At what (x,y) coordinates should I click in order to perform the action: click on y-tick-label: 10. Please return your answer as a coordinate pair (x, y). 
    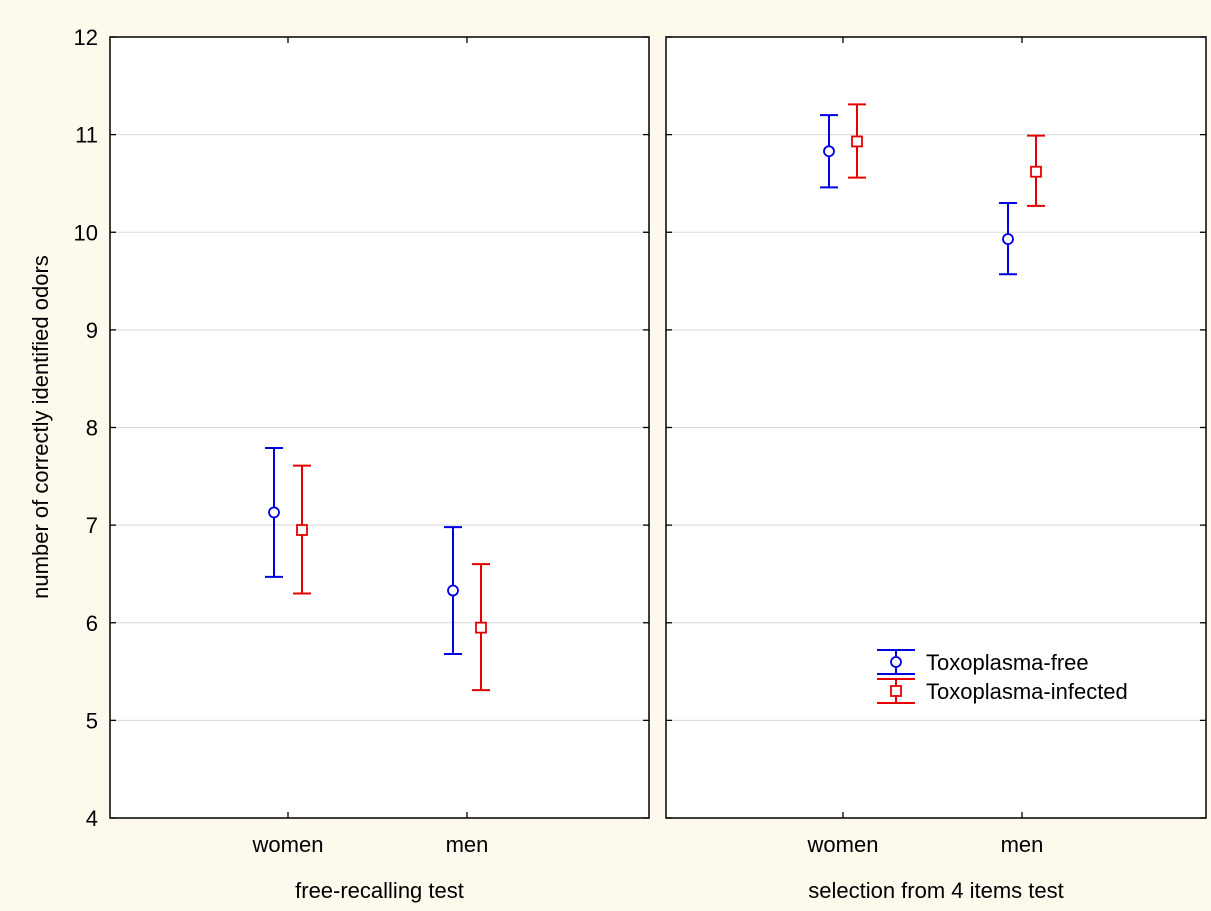
    Looking at the image, I should click on (86, 232).